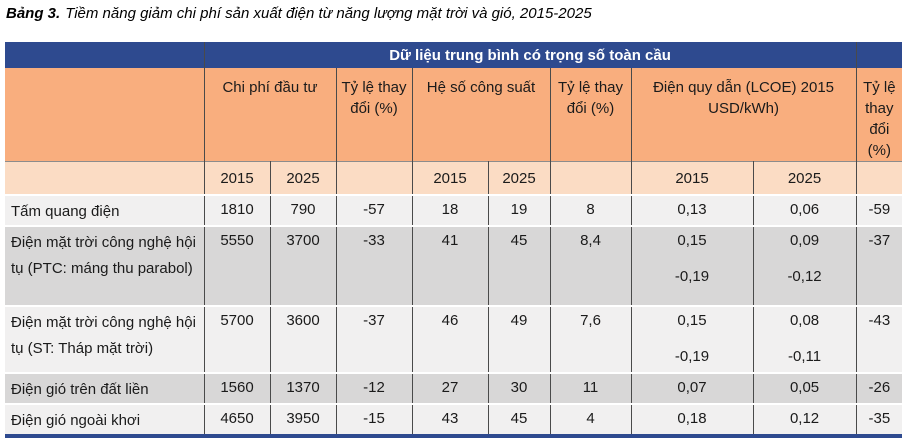 This screenshot has width=907, height=438. Describe the element at coordinates (879, 115) in the screenshot. I see `col-header-lcoe-change: Tỷ lệ thay đổi (%)` at that location.